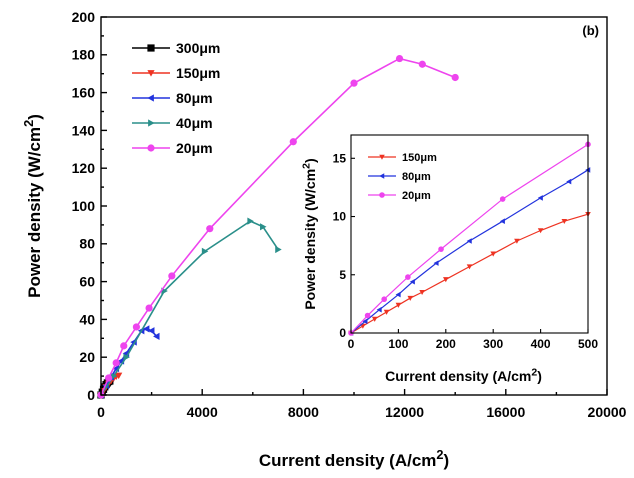 This screenshot has width=634, height=478. I want to click on main-legend-20-m-label: 20μm, so click(194, 148).